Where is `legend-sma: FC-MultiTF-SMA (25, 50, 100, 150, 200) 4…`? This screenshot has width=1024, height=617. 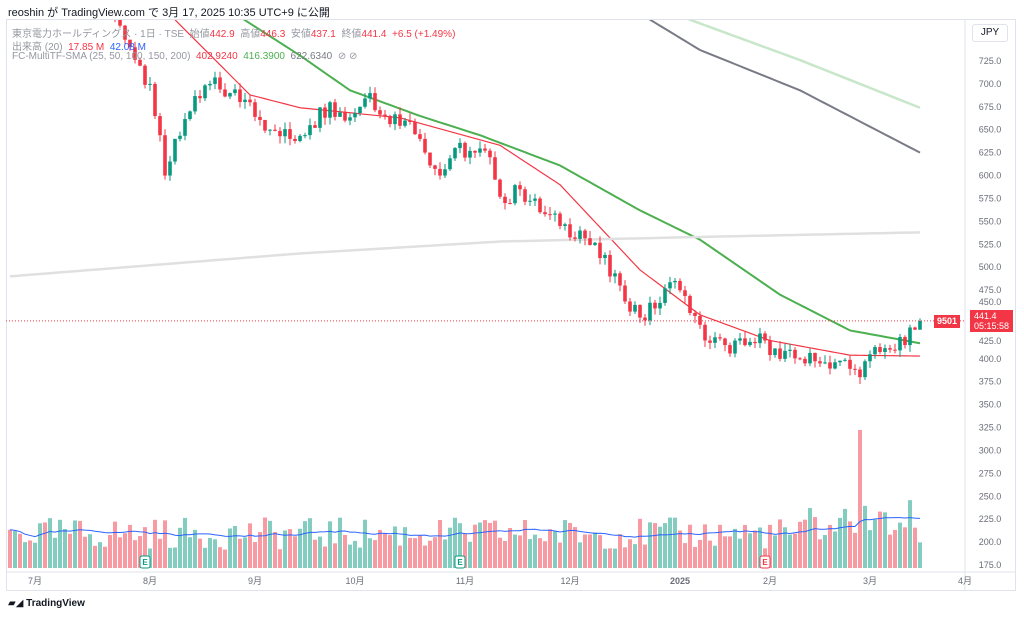 legend-sma: FC-MultiTF-SMA (25, 50, 100, 150, 200) 4… is located at coordinates (184, 56).